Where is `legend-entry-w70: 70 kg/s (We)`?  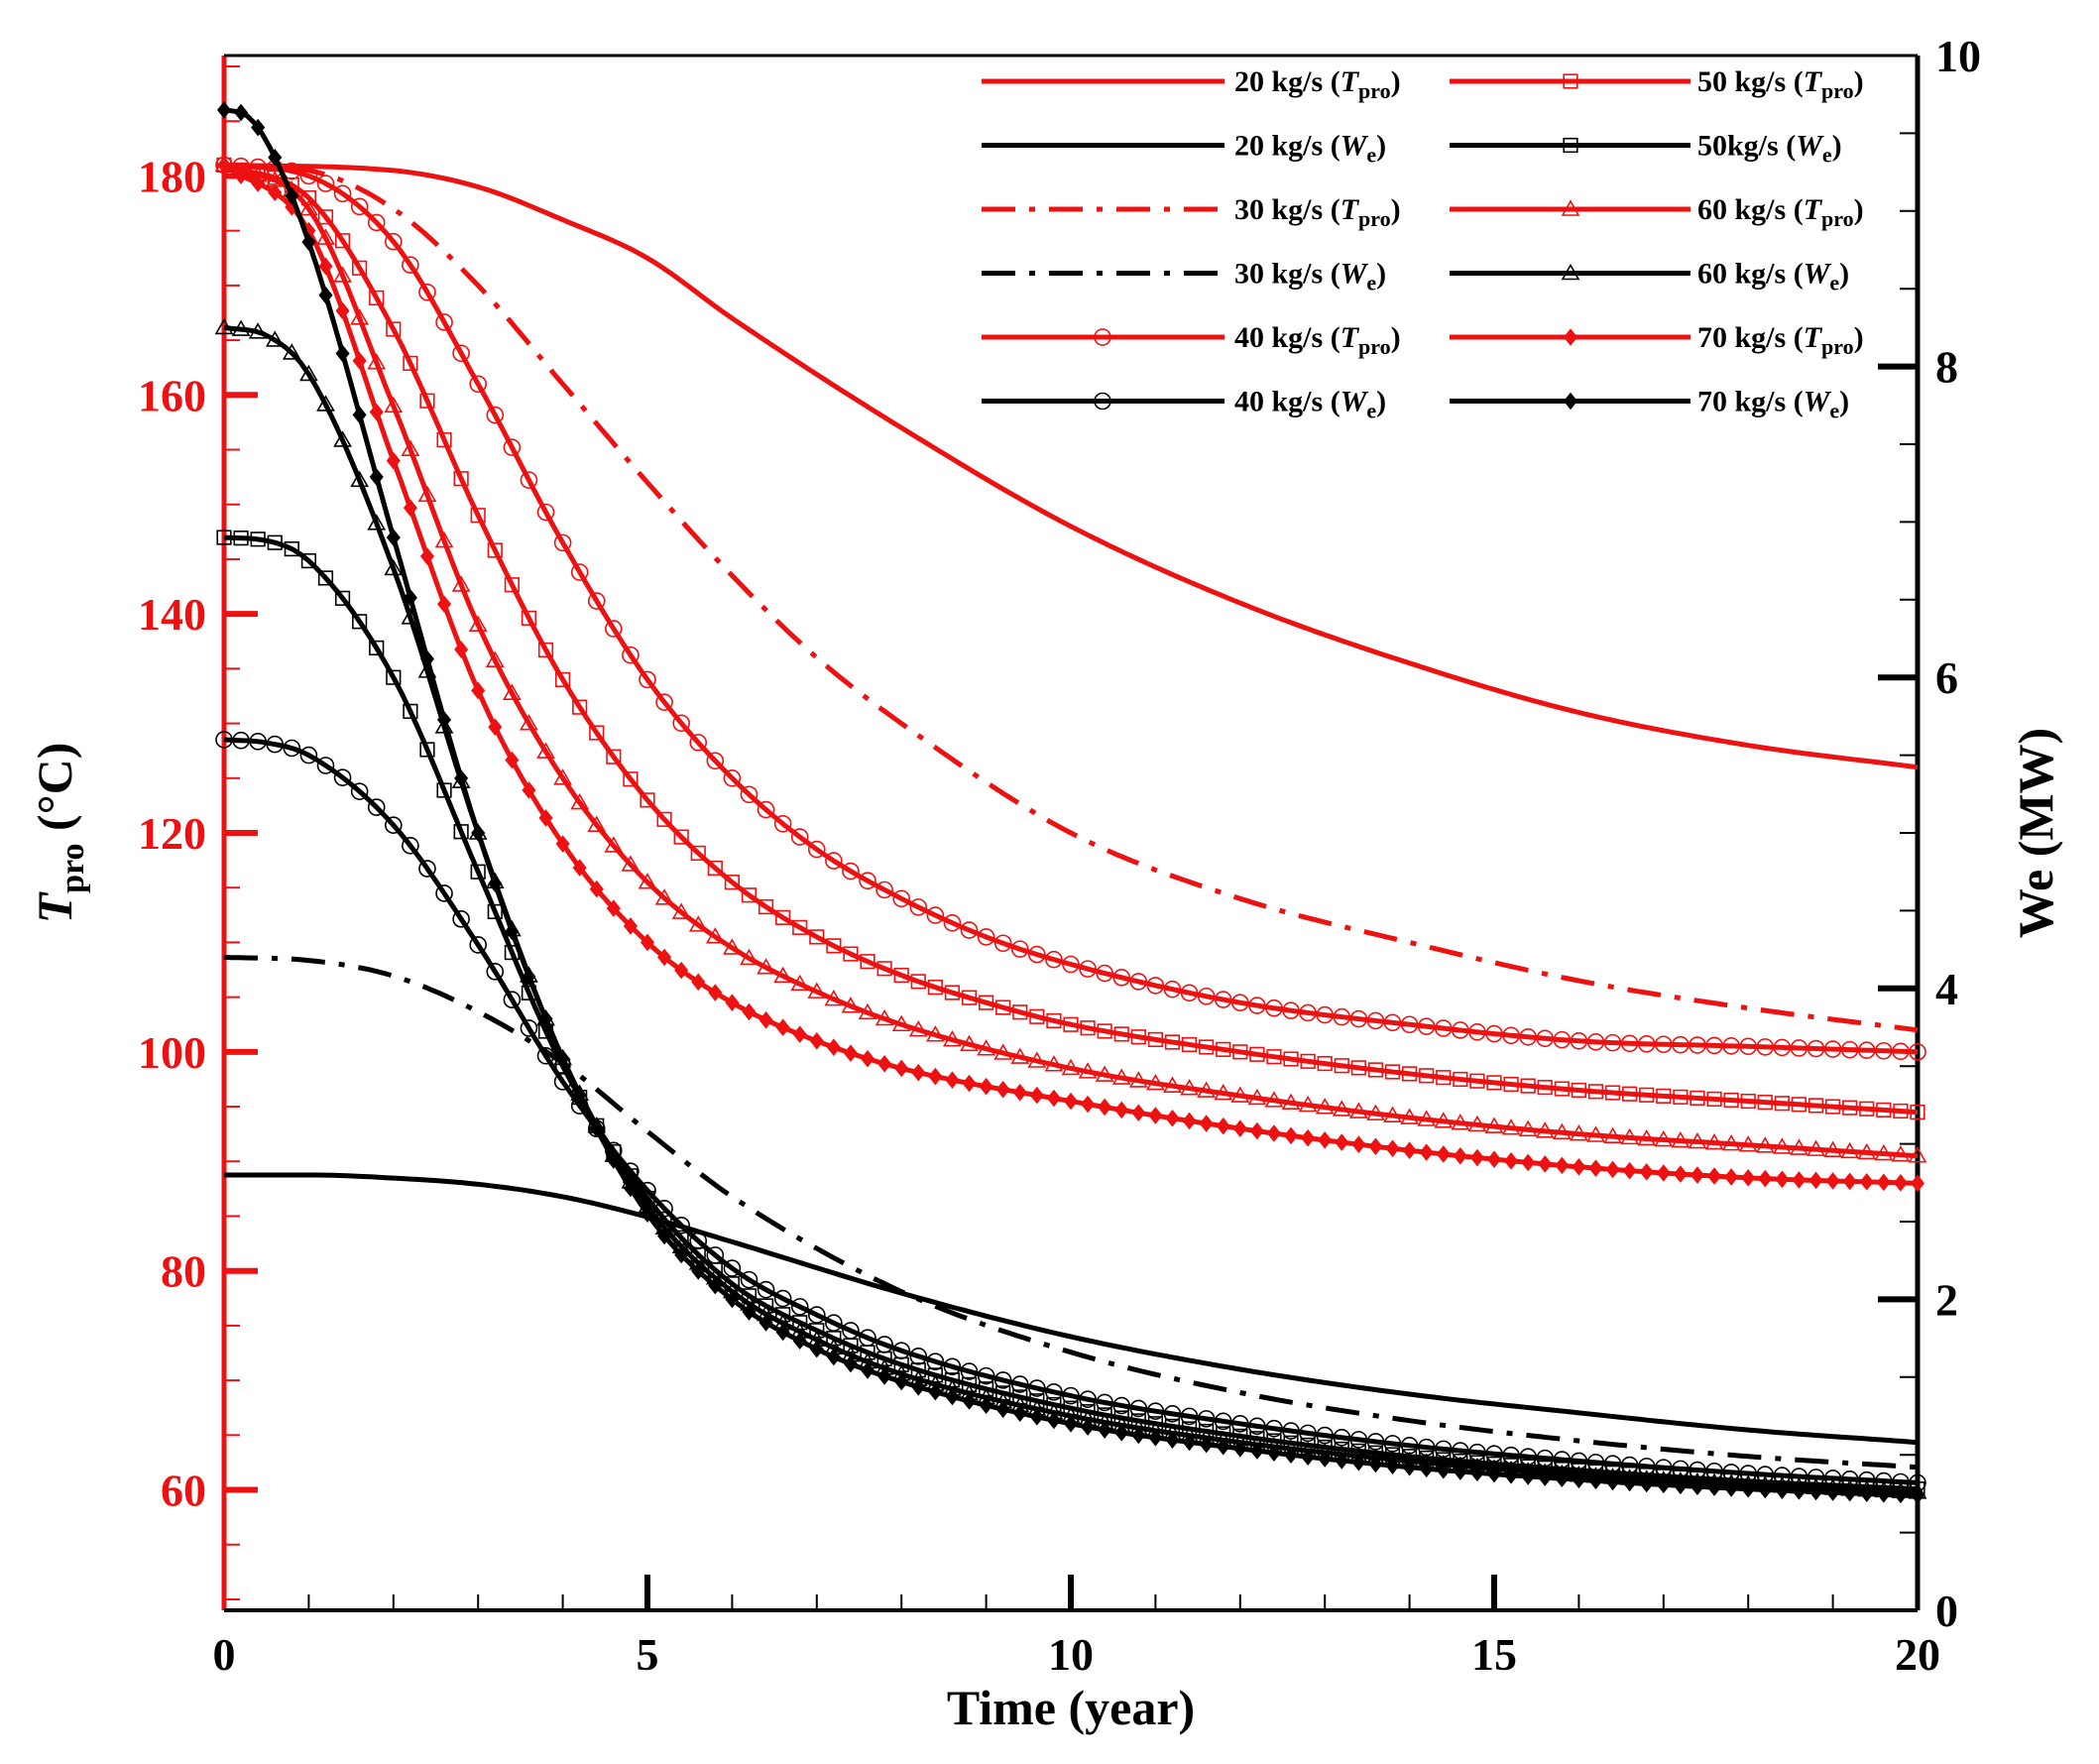
legend-entry-w70: 70 kg/s (We) is located at coordinates (1649, 405).